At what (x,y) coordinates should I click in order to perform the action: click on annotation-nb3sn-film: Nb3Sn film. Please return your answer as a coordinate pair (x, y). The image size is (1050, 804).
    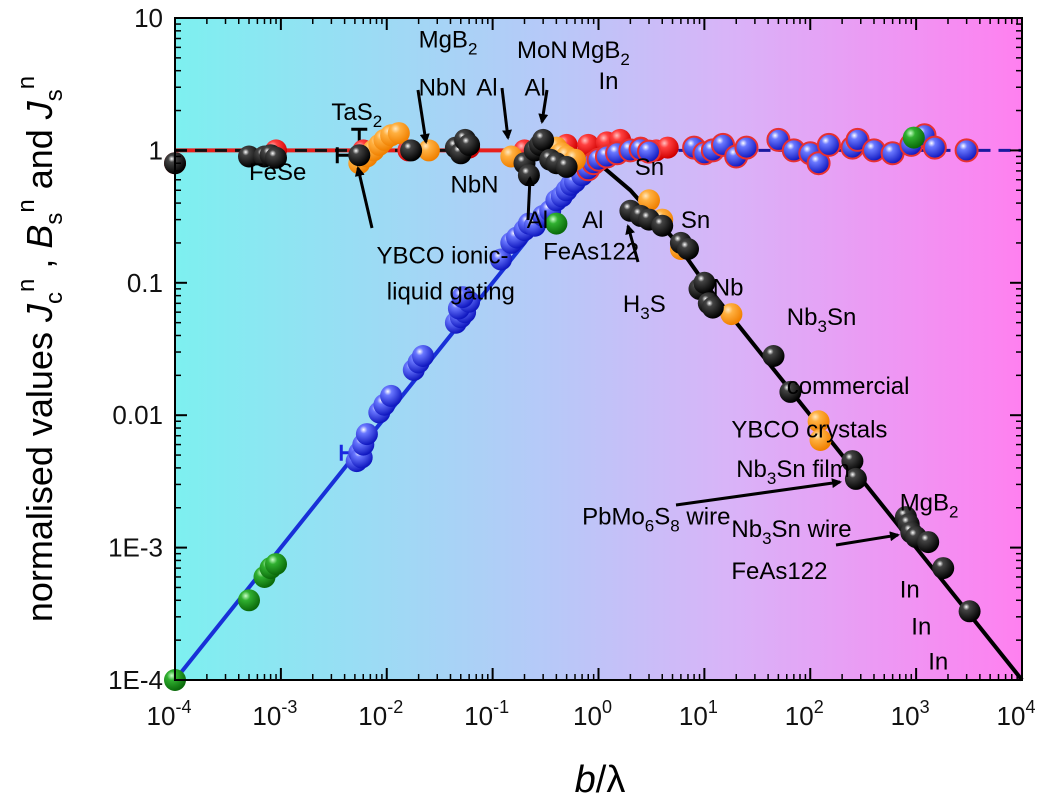
    Looking at the image, I should click on (793, 472).